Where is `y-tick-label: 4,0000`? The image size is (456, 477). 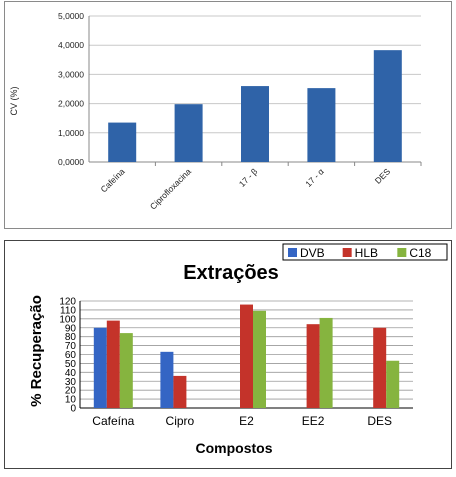
y-tick-label: 4,0000 is located at coordinates (71, 45).